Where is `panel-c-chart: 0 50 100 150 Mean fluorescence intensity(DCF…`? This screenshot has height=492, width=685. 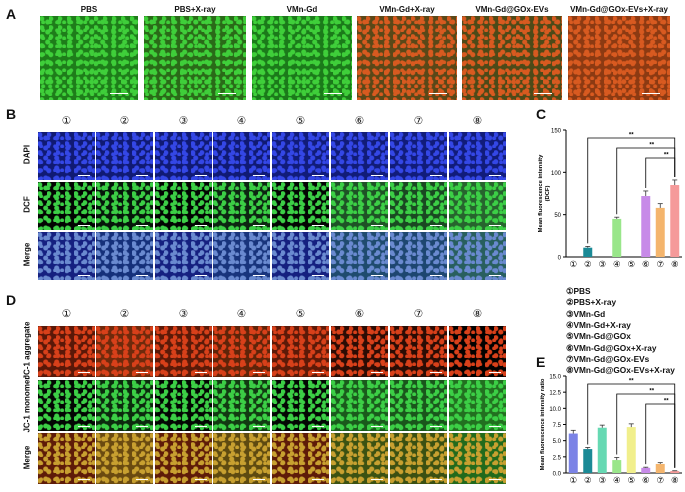
panel-c-chart: 0 50 100 150 Mean fluorescence intensity(DCF… is located at coordinates (610, 198).